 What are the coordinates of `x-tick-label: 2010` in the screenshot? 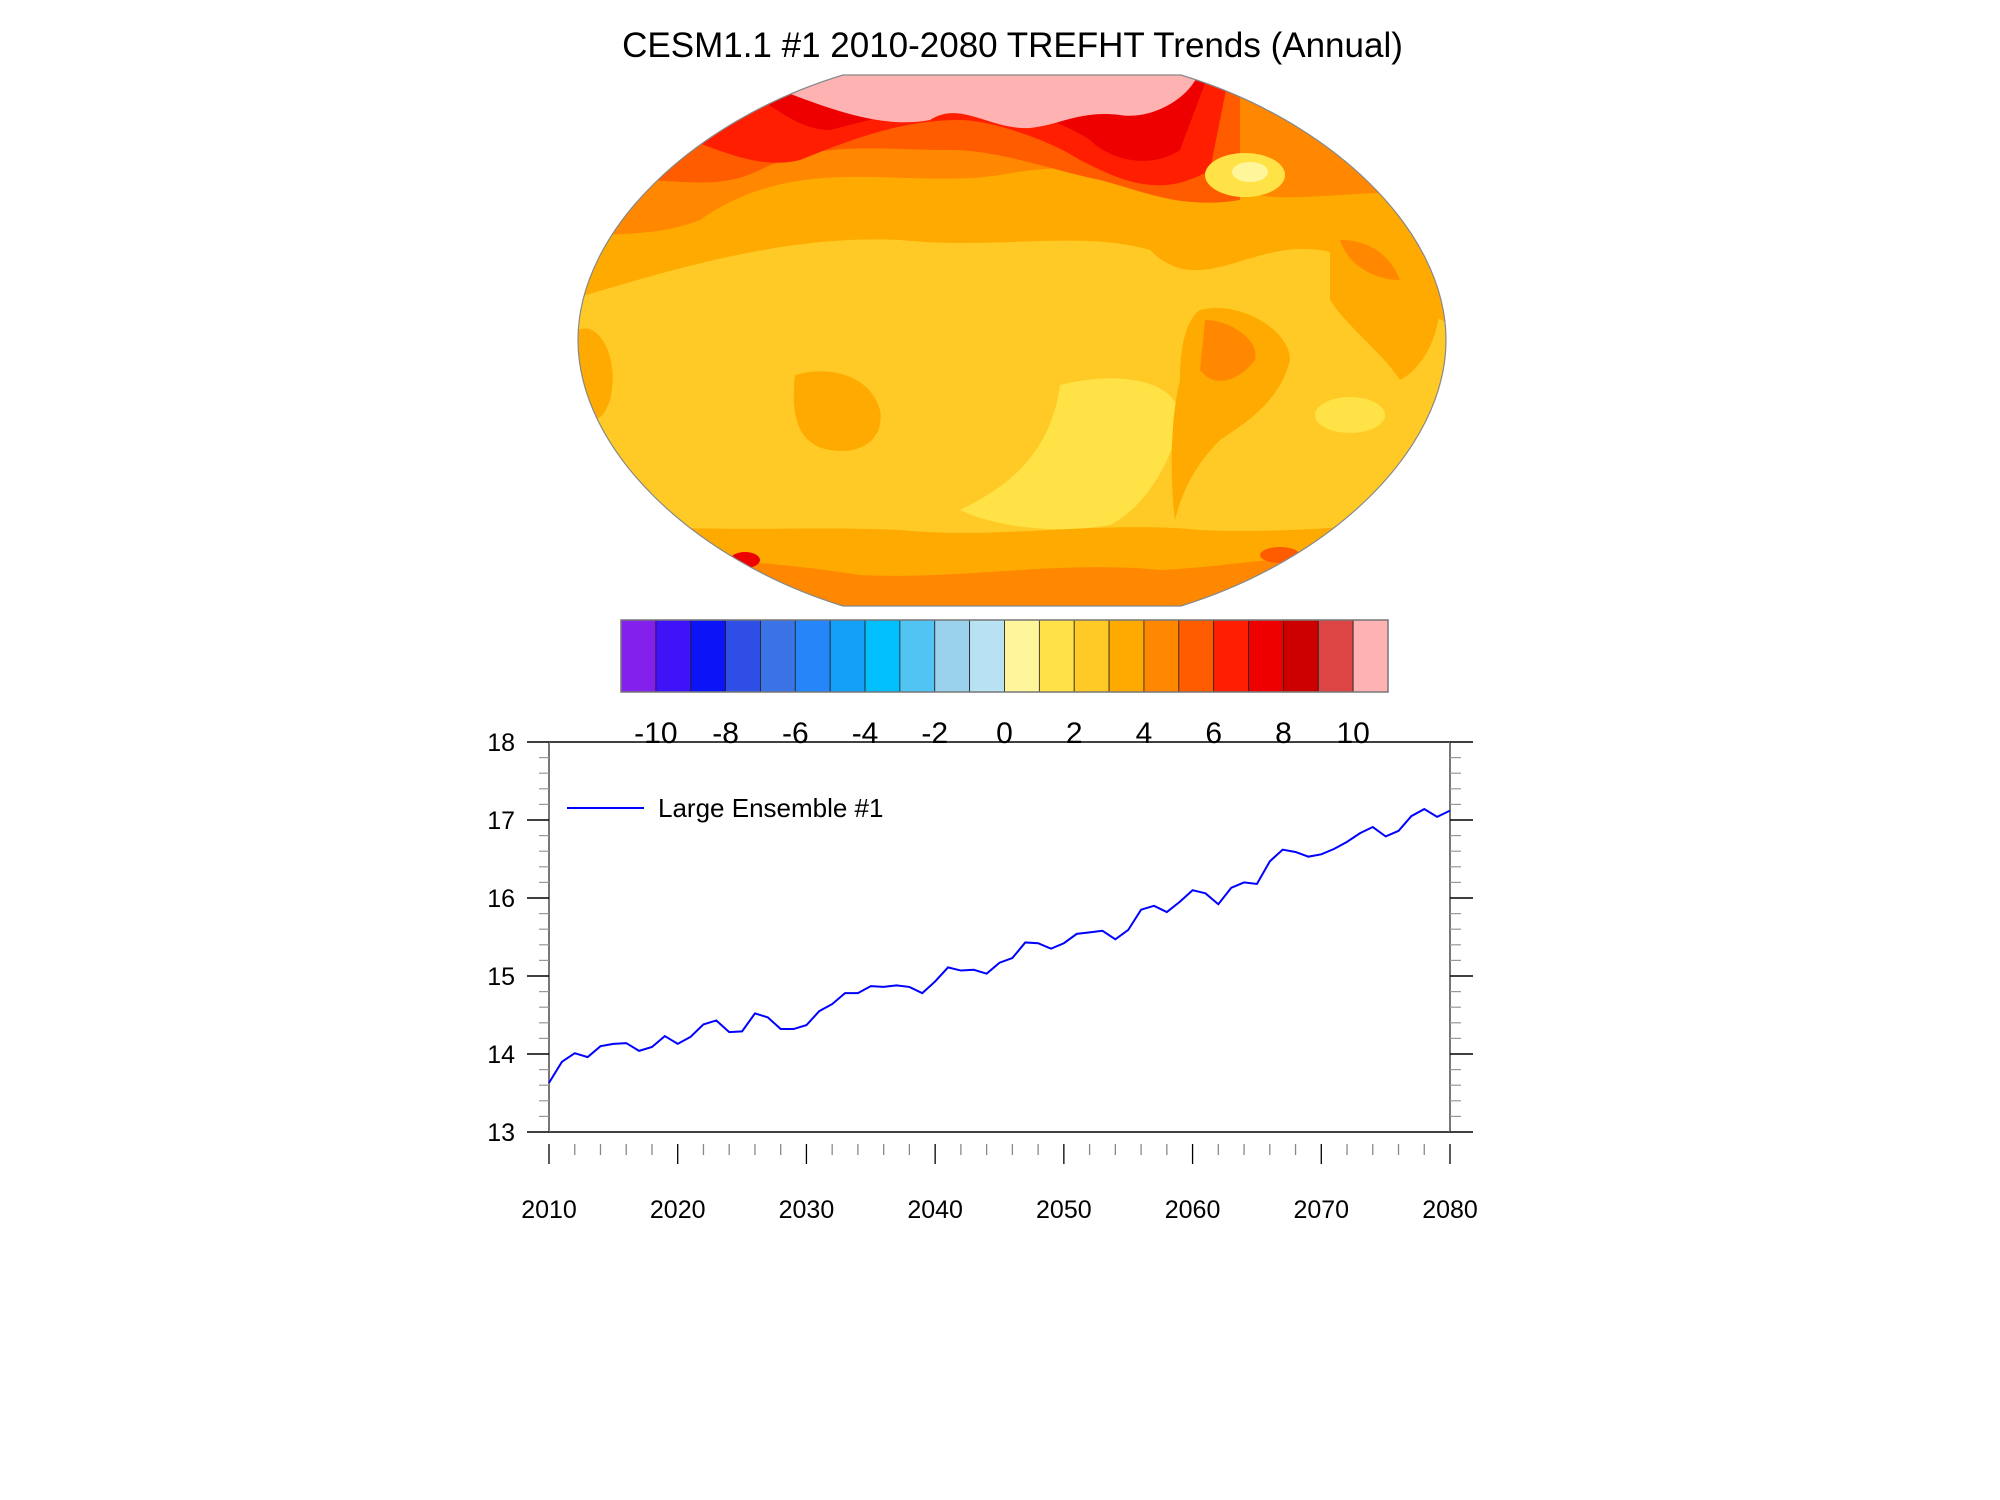 It's located at (549, 1210).